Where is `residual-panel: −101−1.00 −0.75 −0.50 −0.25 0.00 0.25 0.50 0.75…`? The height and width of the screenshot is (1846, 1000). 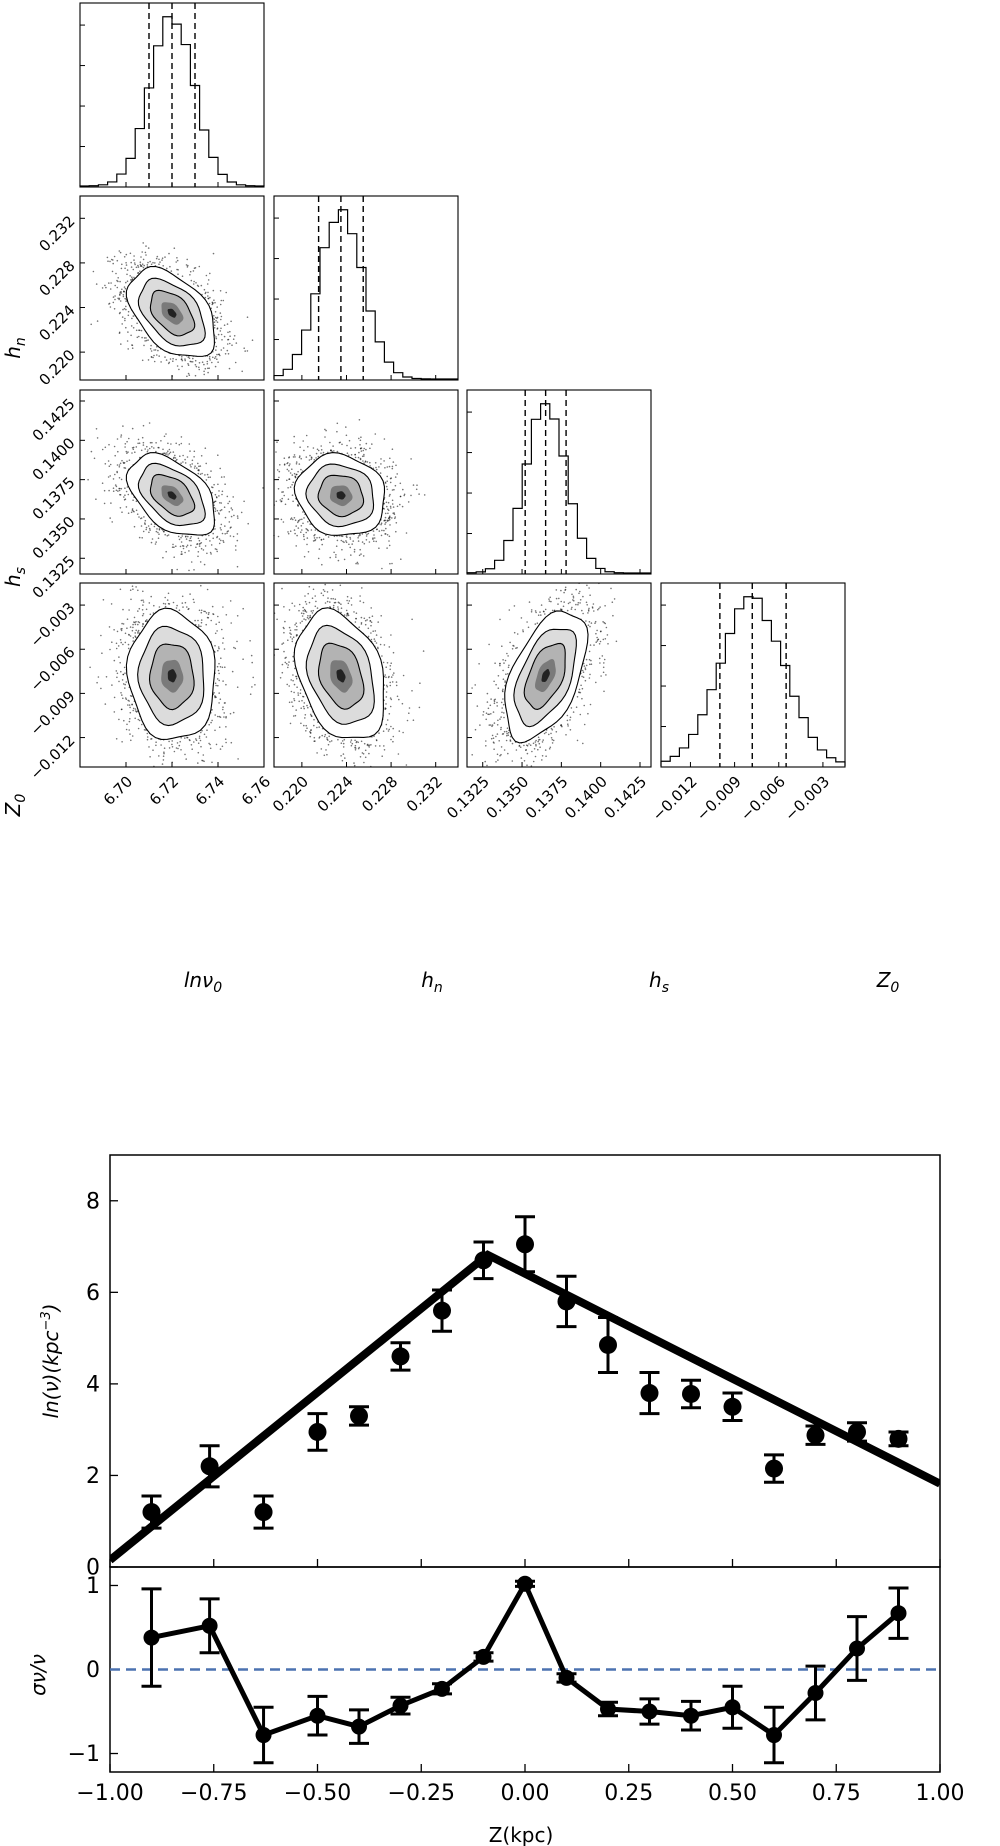 residual-panel: −101−1.00 −0.75 −0.50 −0.25 0.00 0.25 0.50 0.75… is located at coordinates (516, 1686).